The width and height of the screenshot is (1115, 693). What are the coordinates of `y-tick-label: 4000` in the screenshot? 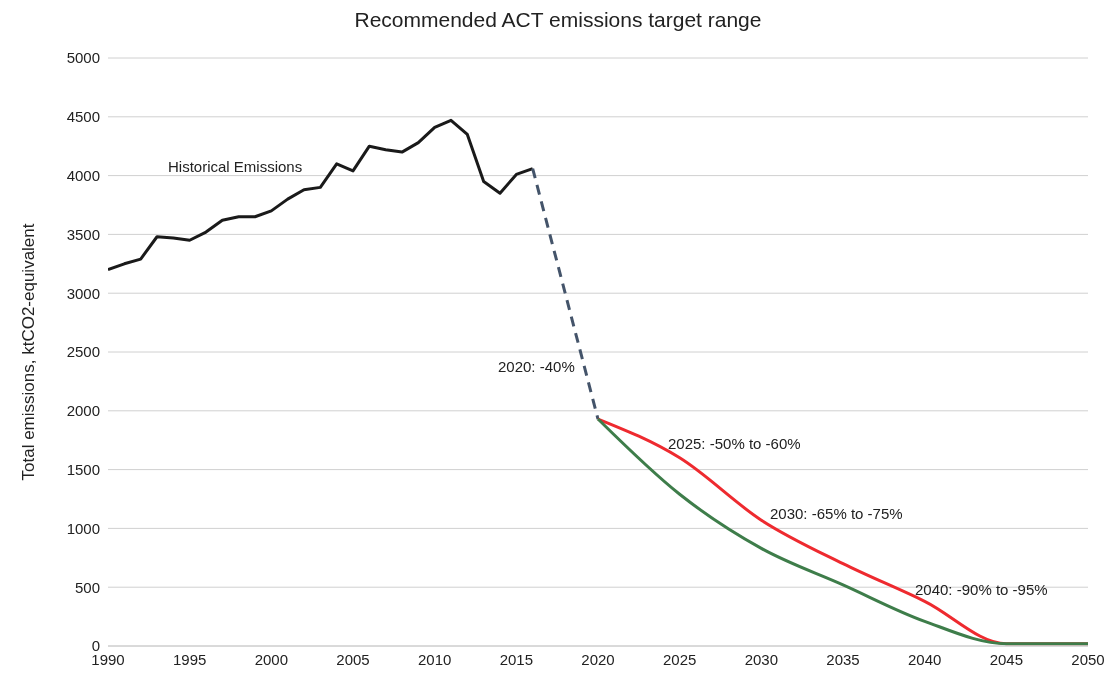 It's located at (83, 175).